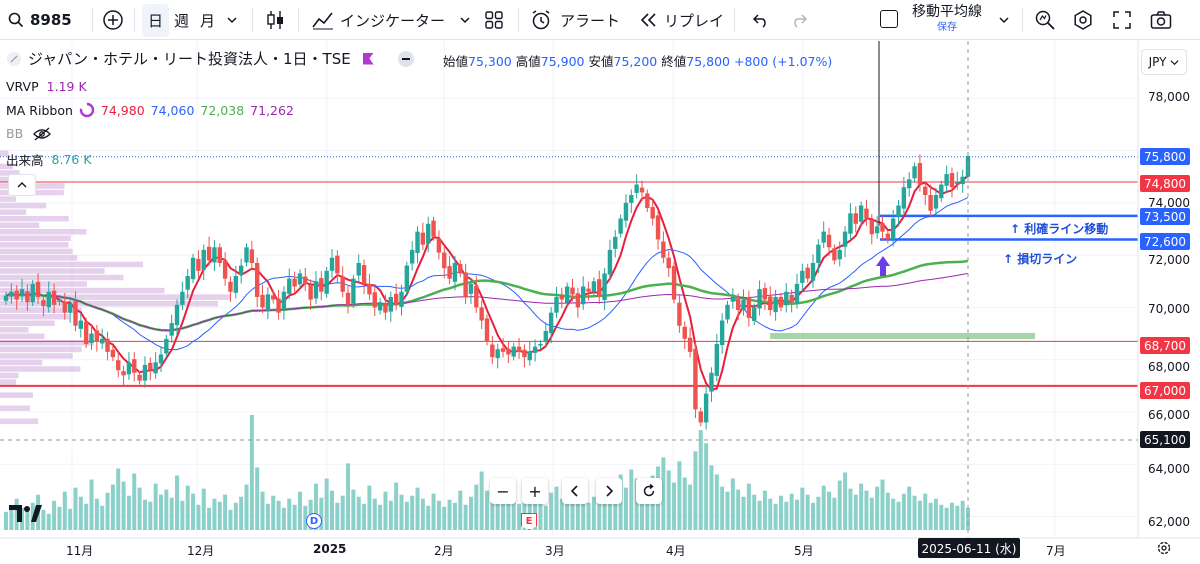 The height and width of the screenshot is (564, 1200). What do you see at coordinates (368, 58) in the screenshot?
I see `flag-icon` at bounding box center [368, 58].